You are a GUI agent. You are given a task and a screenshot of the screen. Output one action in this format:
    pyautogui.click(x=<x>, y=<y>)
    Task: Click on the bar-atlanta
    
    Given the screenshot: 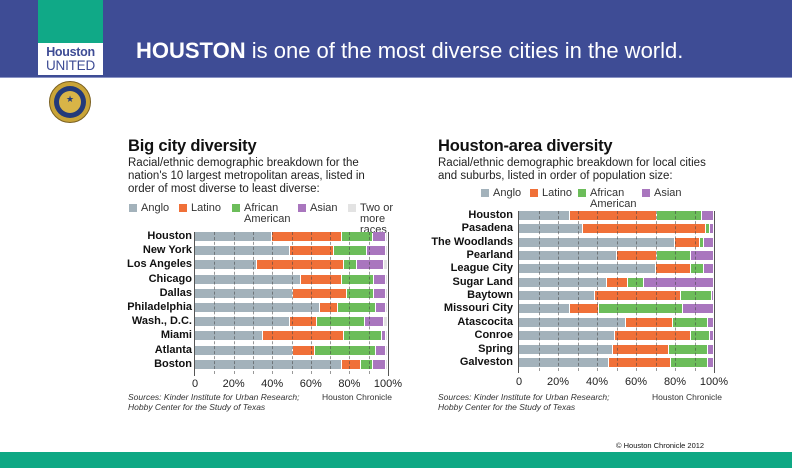 What is the action you would take?
    pyautogui.click(x=291, y=350)
    